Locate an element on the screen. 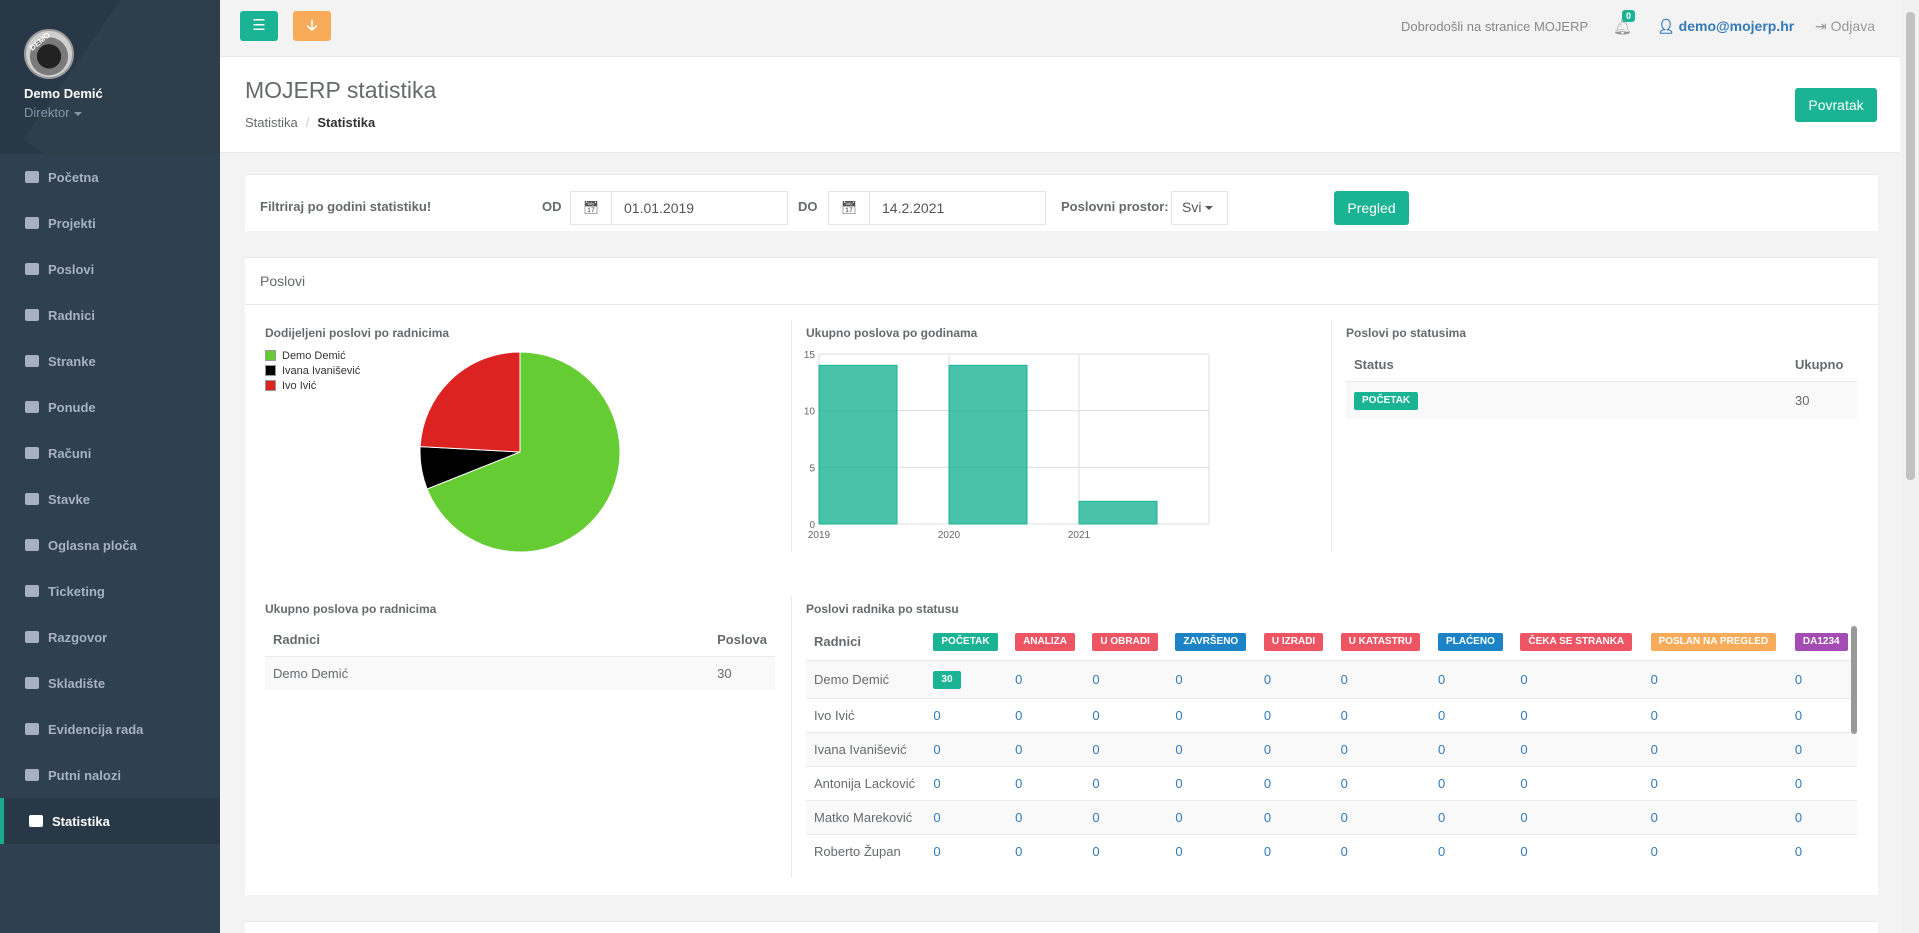  worker-link: Ivana Ivanišević is located at coordinates (866, 749).